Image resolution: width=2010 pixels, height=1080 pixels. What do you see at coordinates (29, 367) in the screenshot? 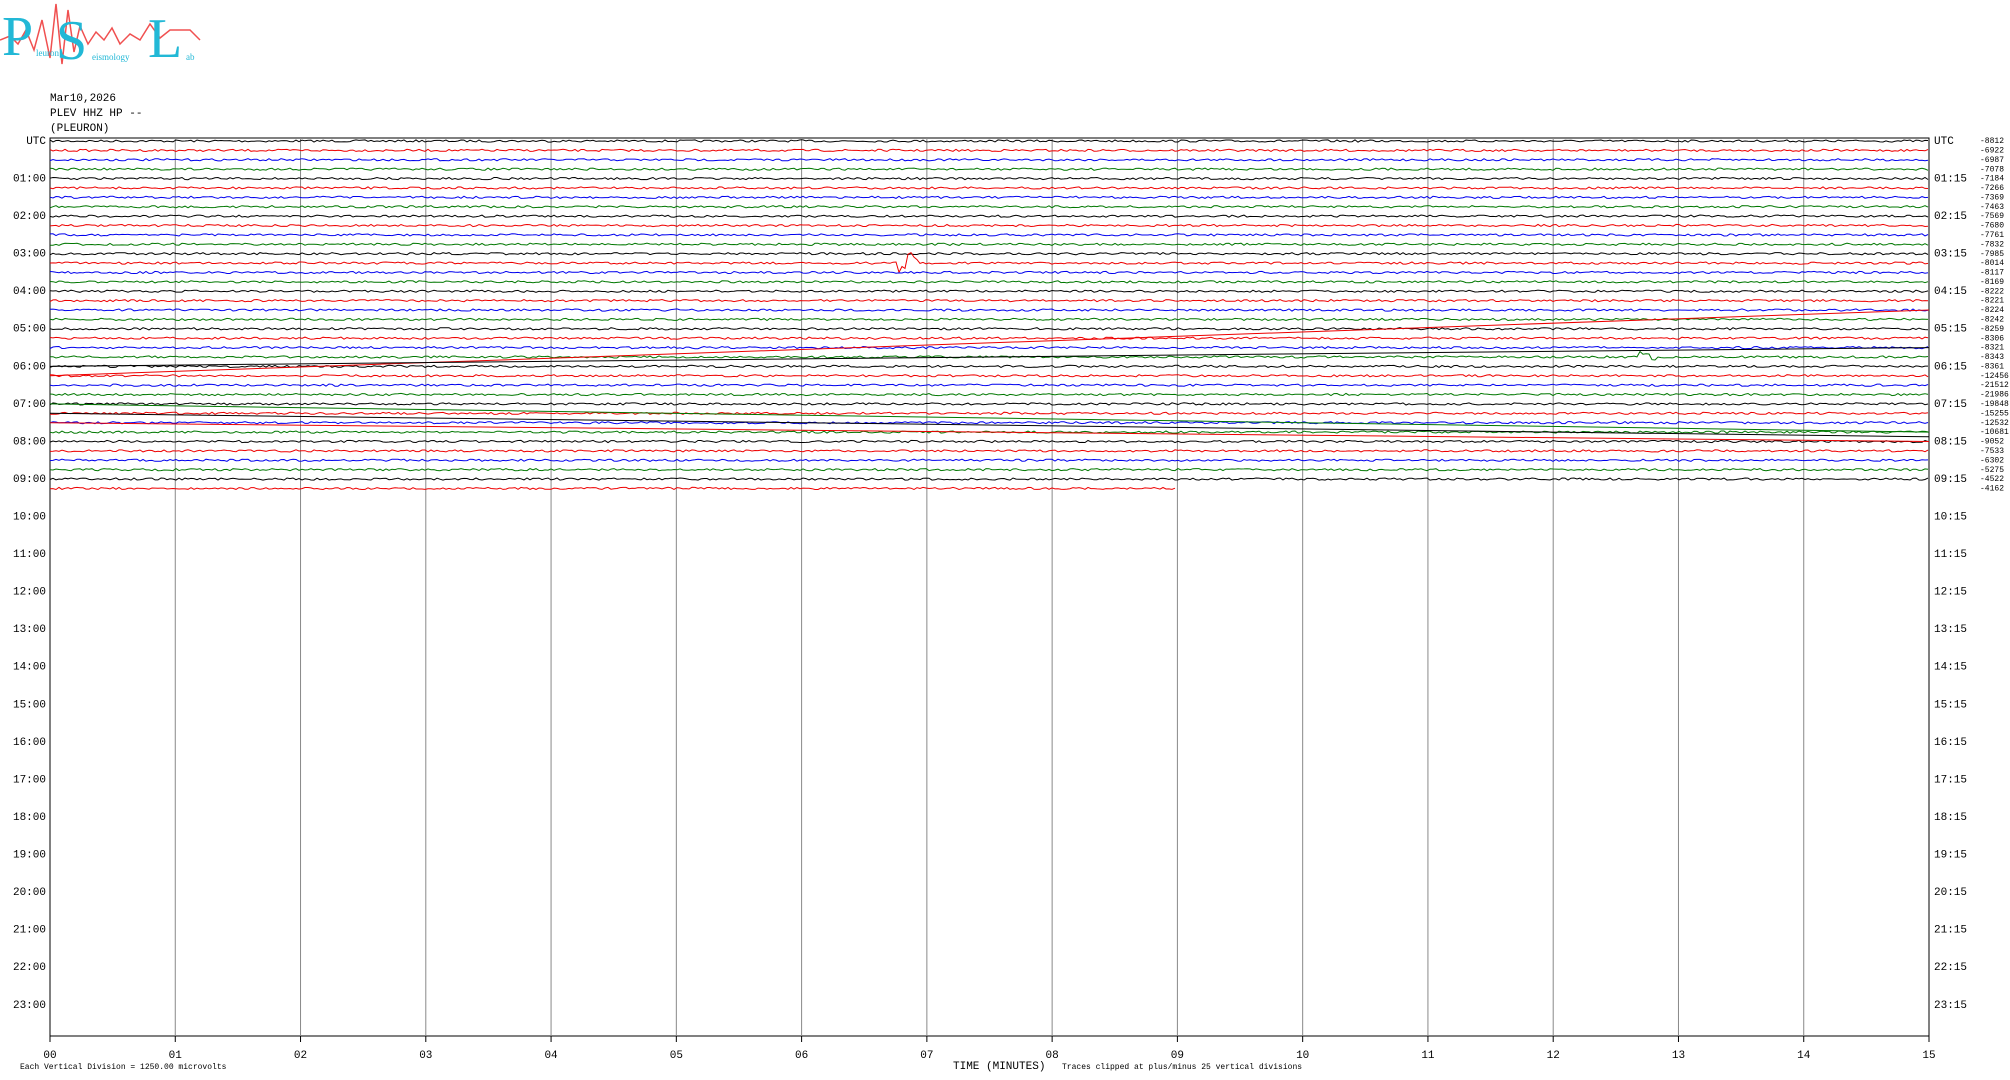
I see `left-time-label: 06:00` at bounding box center [29, 367].